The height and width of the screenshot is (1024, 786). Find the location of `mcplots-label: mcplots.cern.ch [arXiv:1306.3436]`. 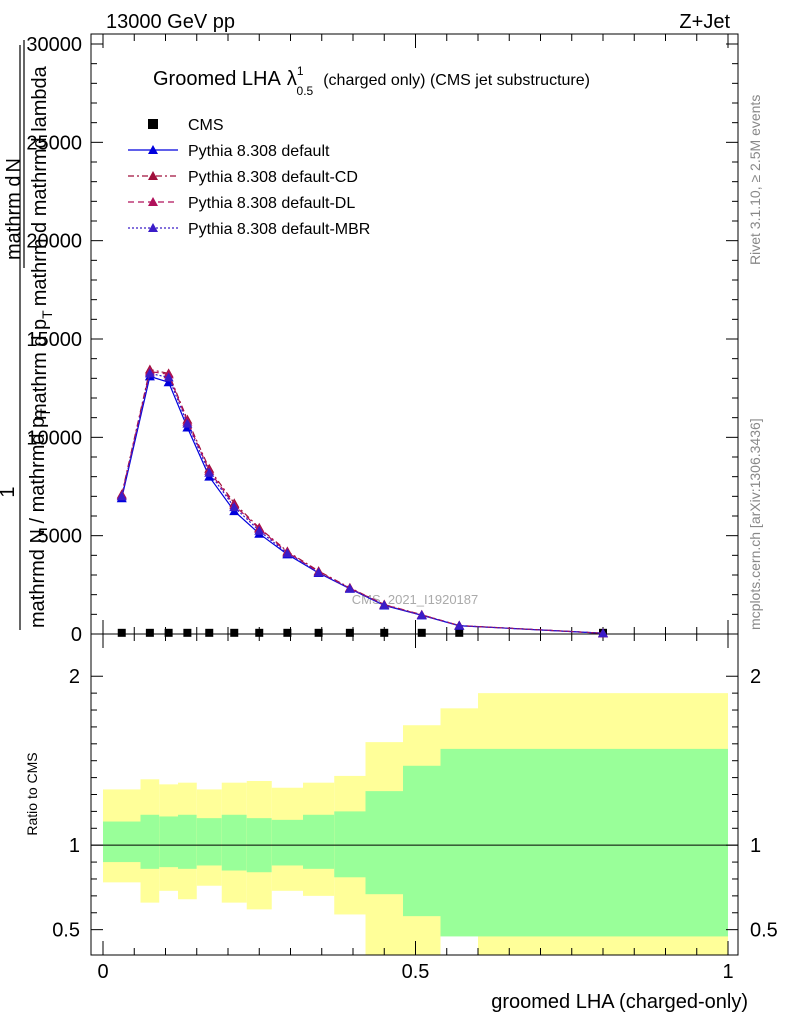

mcplots-label: mcplots.cern.ch [arXiv:1306.3436] is located at coordinates (755, 524).